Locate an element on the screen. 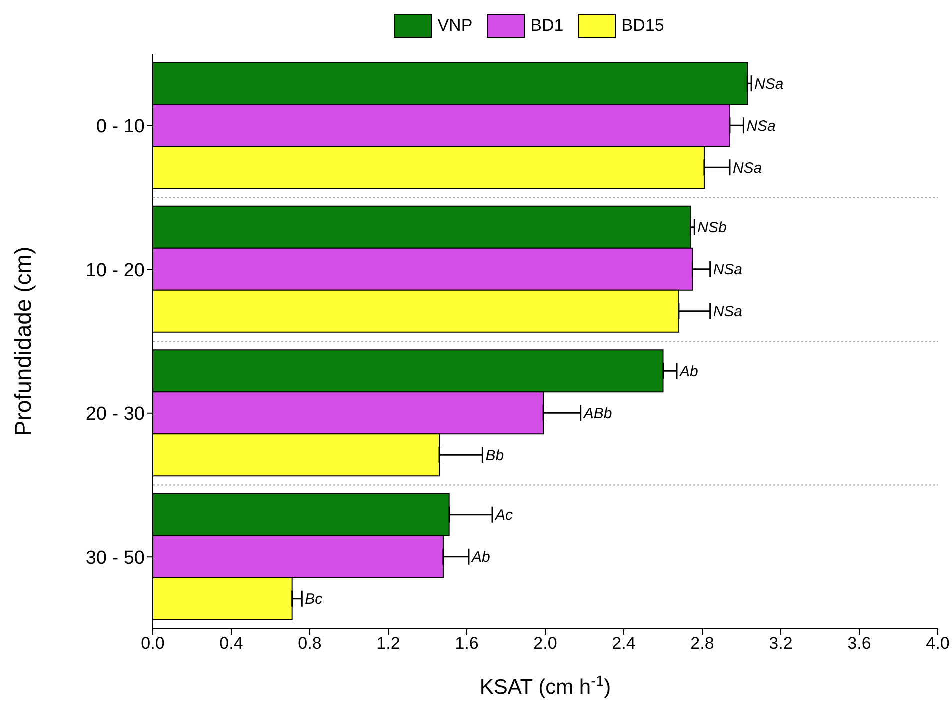 Image resolution: width=952 pixels, height=720 pixels. x-tick-label: 1.6 is located at coordinates (467, 644).